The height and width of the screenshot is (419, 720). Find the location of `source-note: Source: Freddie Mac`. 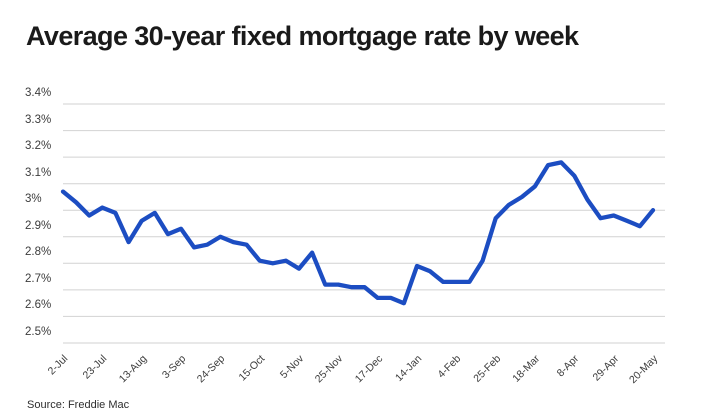

source-note: Source: Freddie Mac is located at coordinates (78, 405).